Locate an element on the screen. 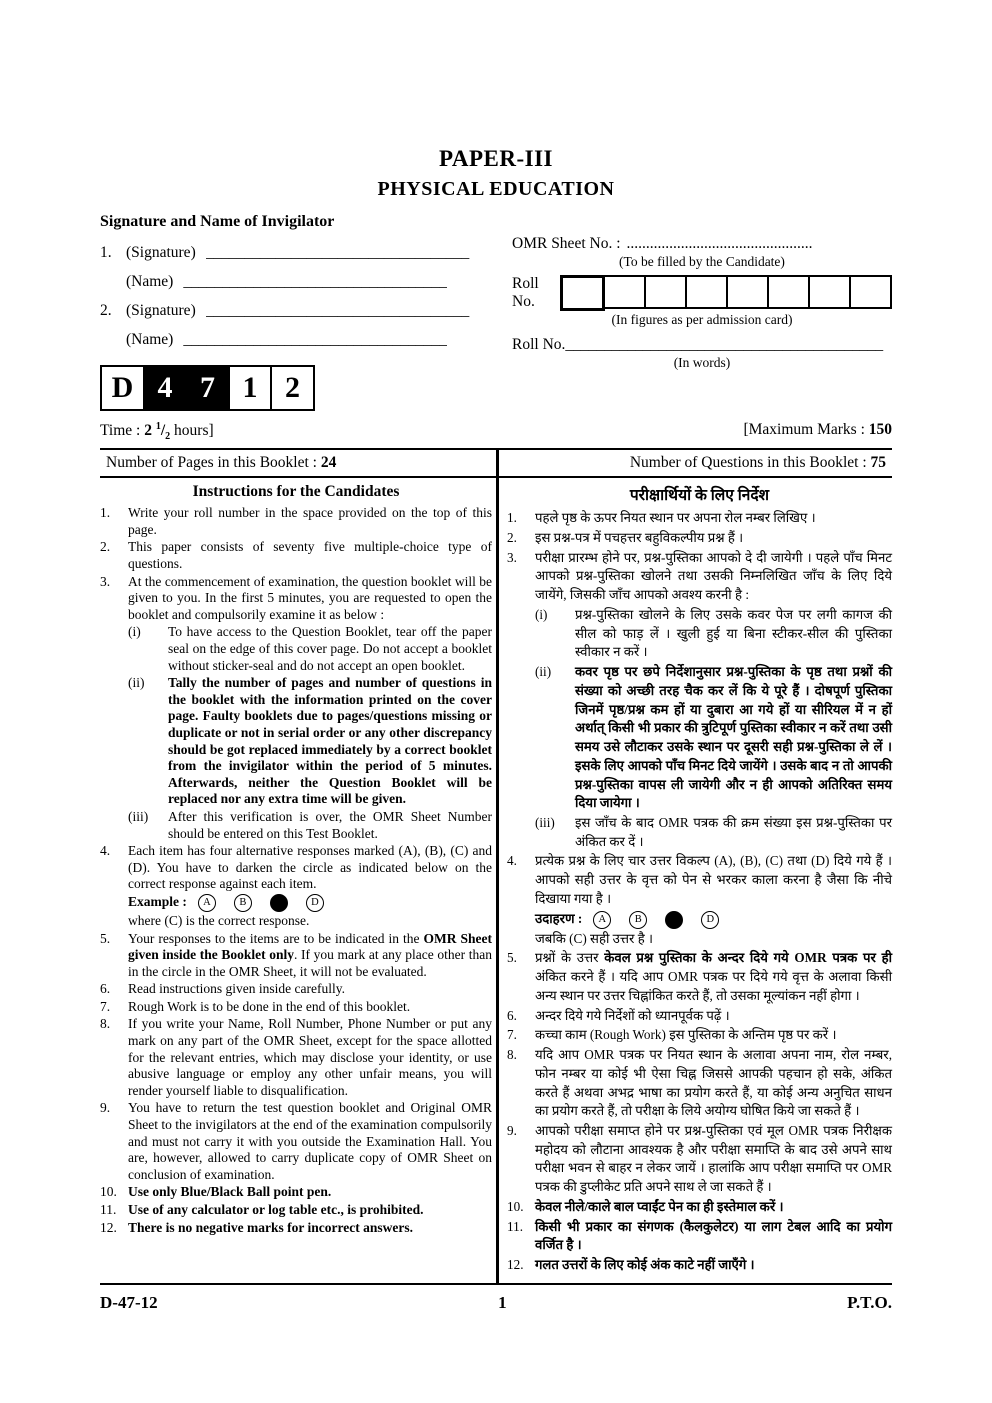 The image size is (992, 1403). page-number: 1 is located at coordinates (502, 1302).